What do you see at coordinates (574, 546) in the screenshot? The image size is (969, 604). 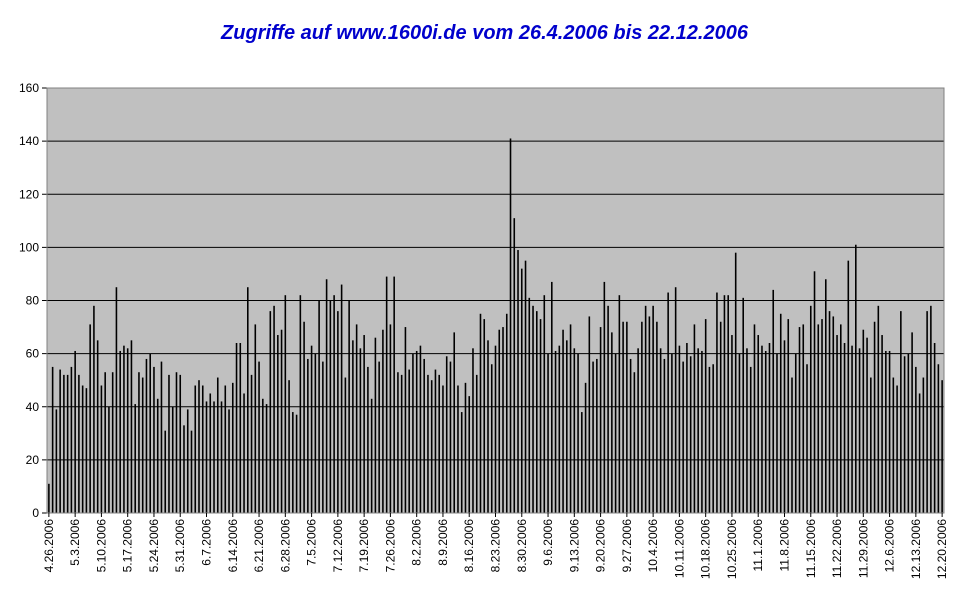 I see `x-tick-label: 9.13.2006` at bounding box center [574, 546].